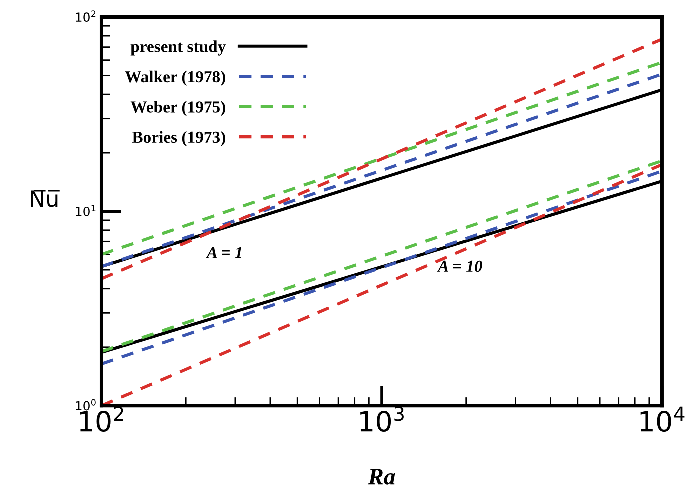 This screenshot has width=692, height=492. Describe the element at coordinates (178, 108) in the screenshot. I see `legend-label: Weber (1975)` at that location.